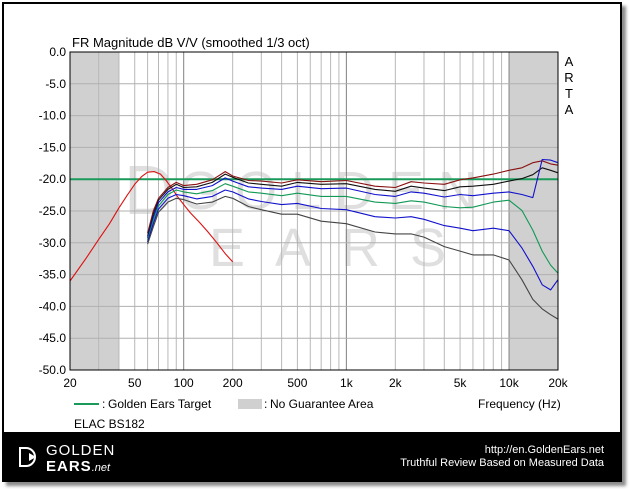  I want to click on footer-url: http://en.GoldenEars.net, so click(544, 450).